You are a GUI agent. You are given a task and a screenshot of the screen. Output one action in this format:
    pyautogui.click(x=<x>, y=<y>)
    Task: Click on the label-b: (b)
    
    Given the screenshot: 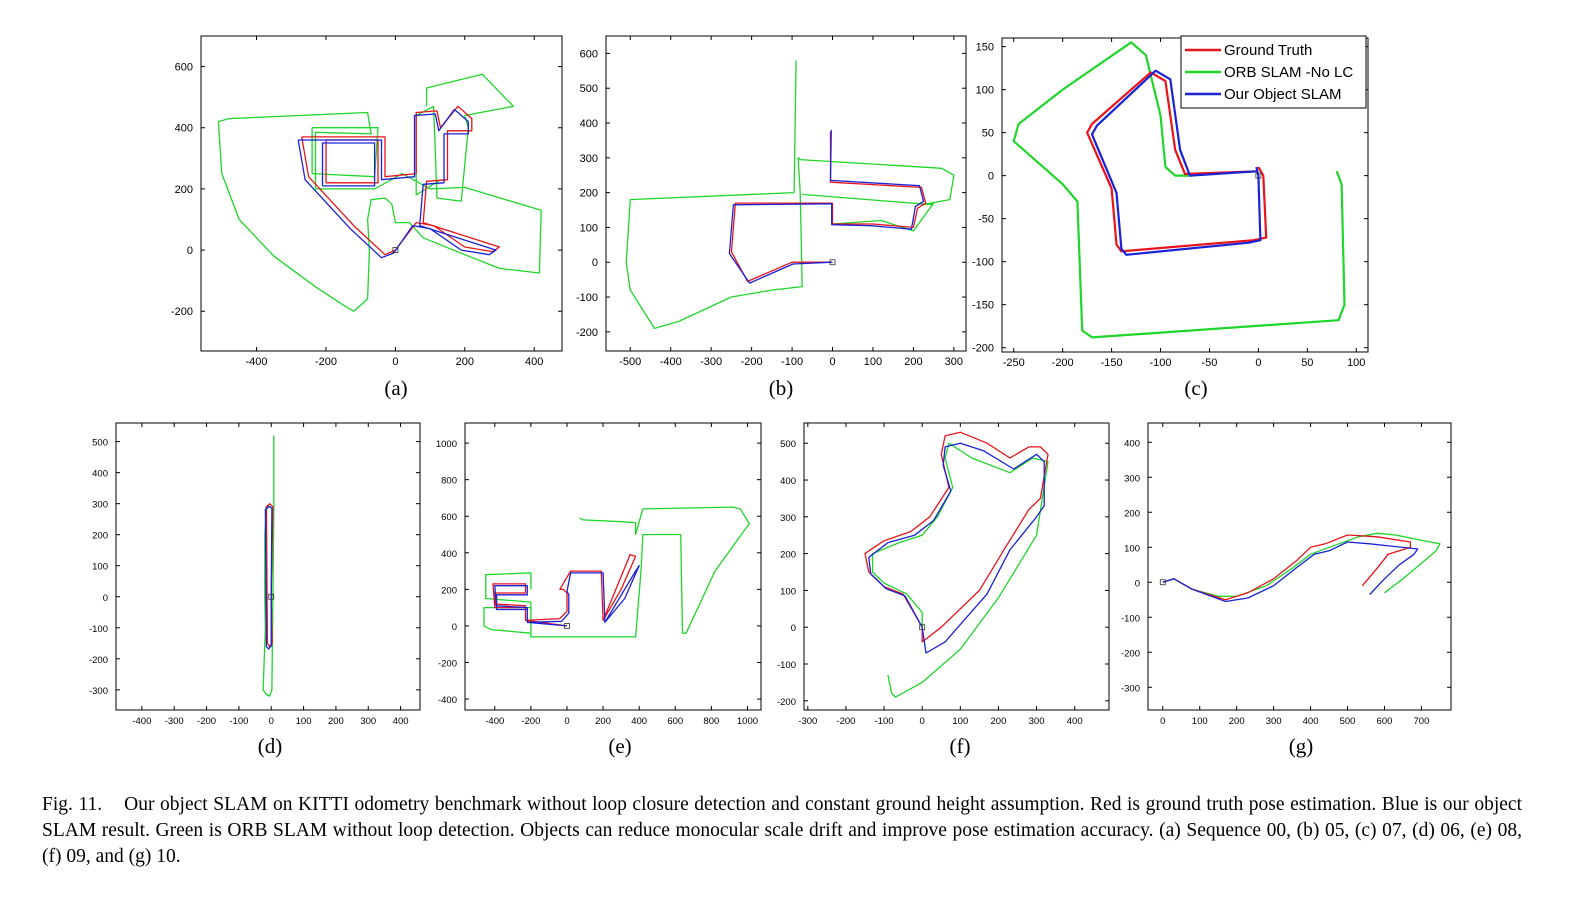 What is the action you would take?
    pyautogui.click(x=781, y=388)
    